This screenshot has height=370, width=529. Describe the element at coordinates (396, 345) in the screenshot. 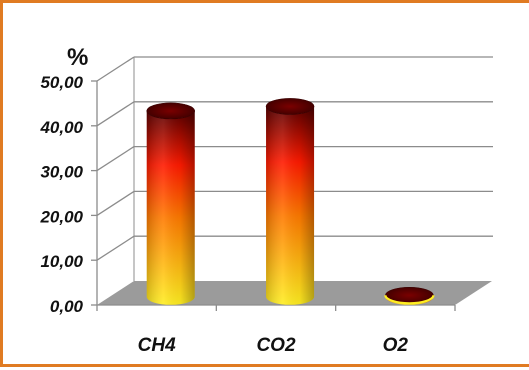

I see `x-tick-label: O2` at that location.